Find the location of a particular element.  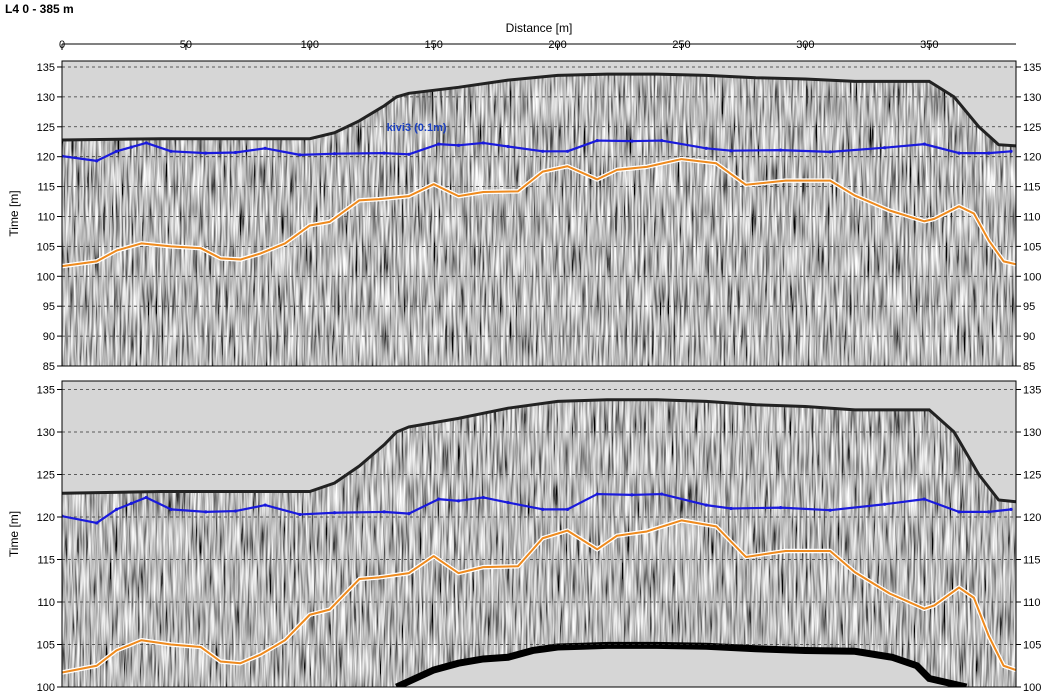

air-region is located at coordinates (539, 103).